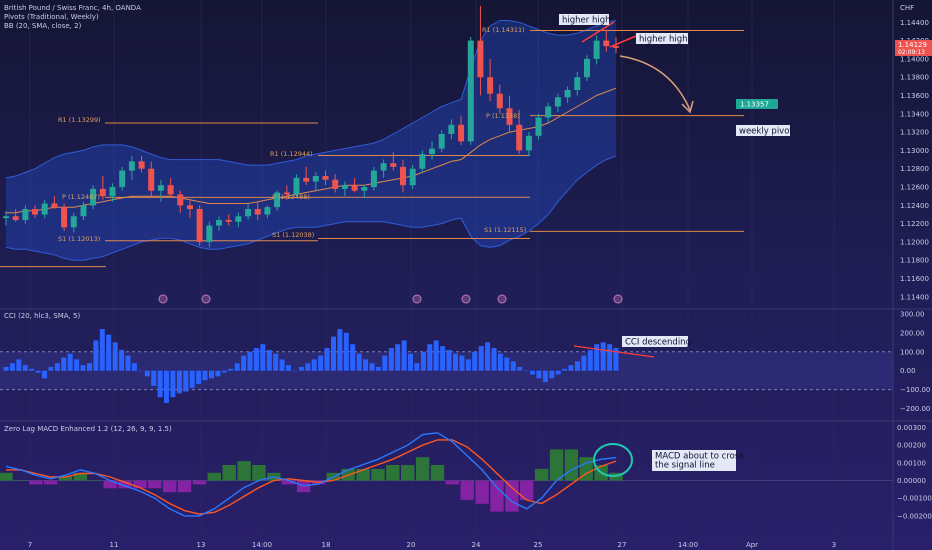 This screenshot has width=932, height=550. Describe the element at coordinates (390, 299) in the screenshot. I see `event-markers` at that location.